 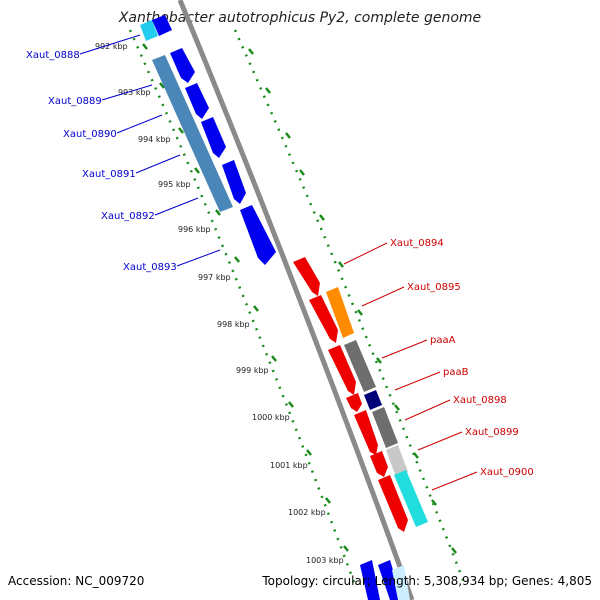 I want to click on tick-label: 1000 kbp, so click(x=271, y=417).